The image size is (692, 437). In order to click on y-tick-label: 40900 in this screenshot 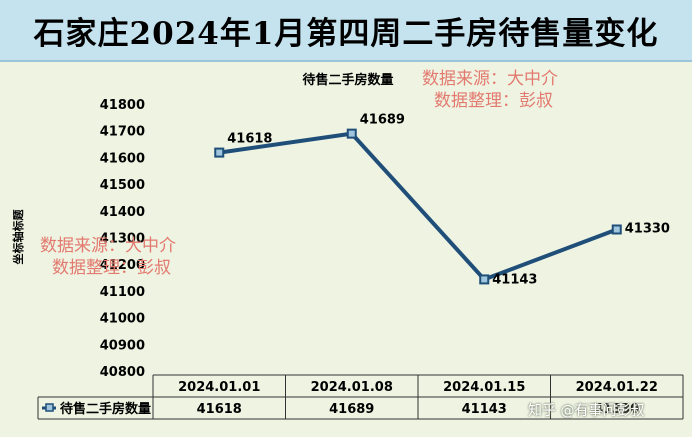, I will do `click(122, 345)`.